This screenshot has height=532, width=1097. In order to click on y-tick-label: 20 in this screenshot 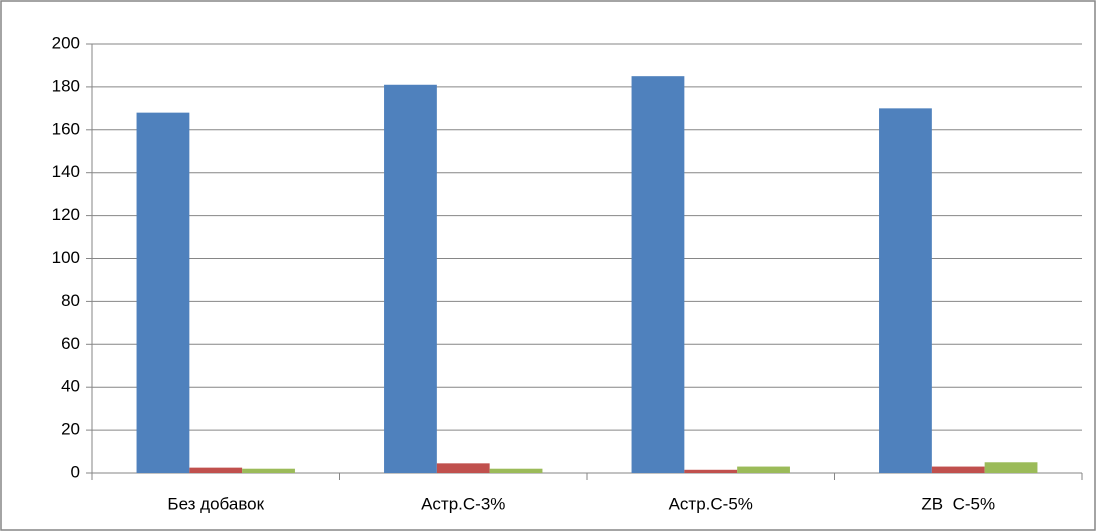, I will do `click(70, 429)`.